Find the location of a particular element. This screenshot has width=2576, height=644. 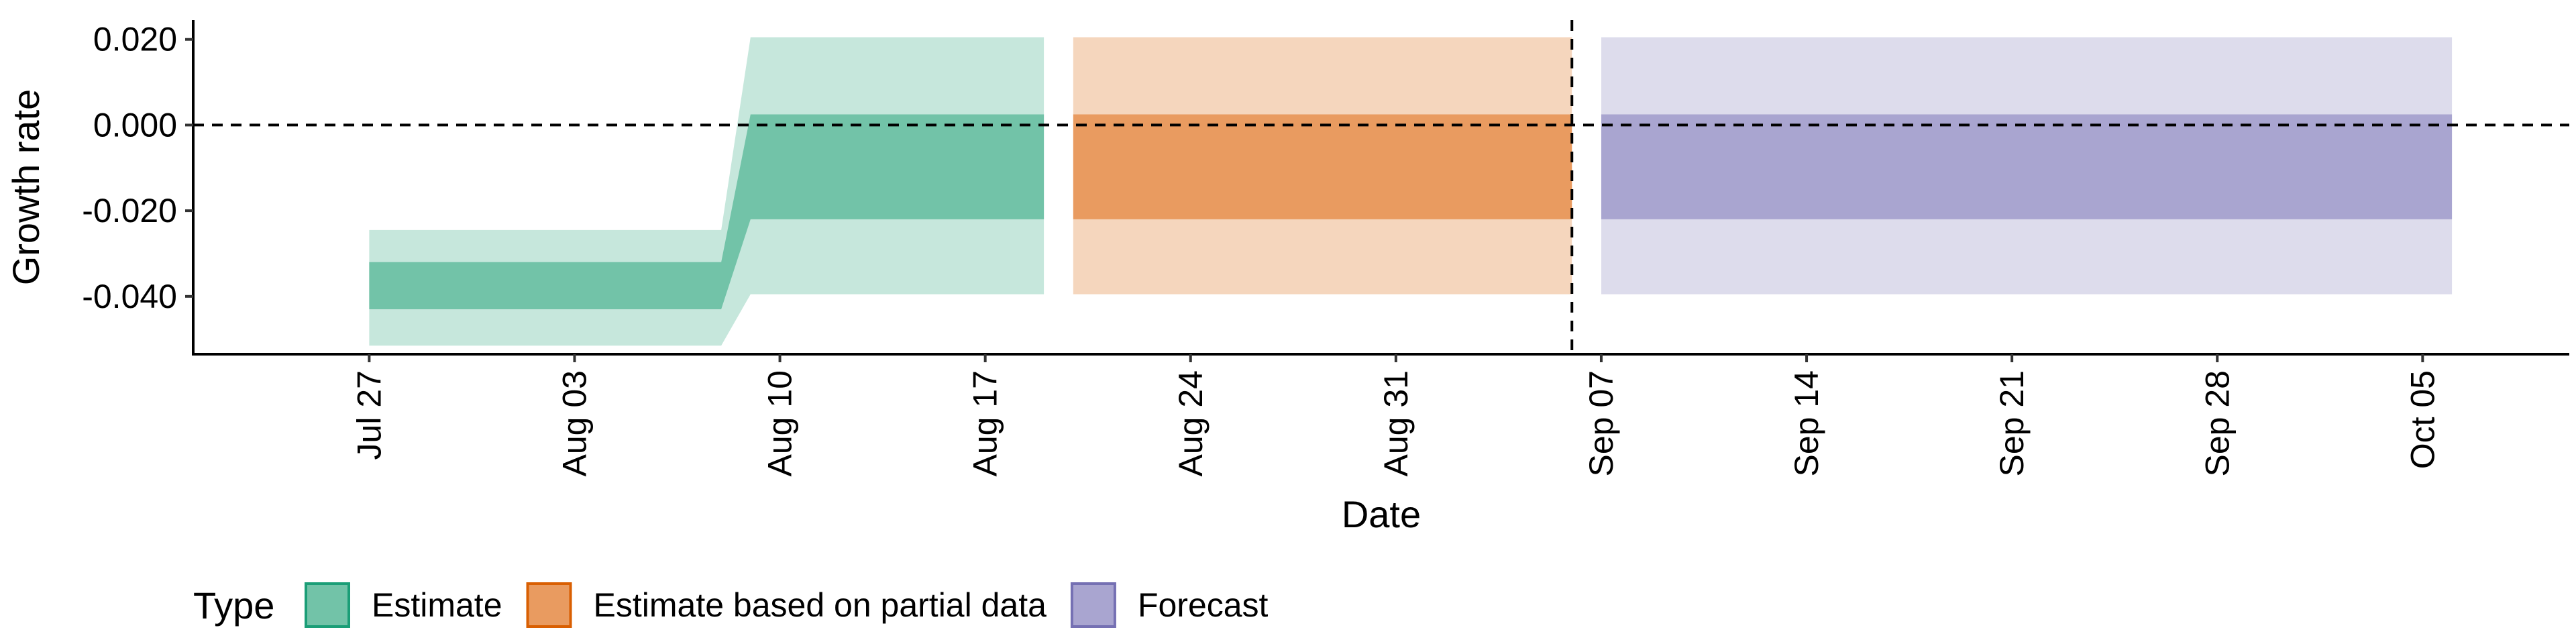

x-tick-label: Sep 07 is located at coordinates (1601, 423).